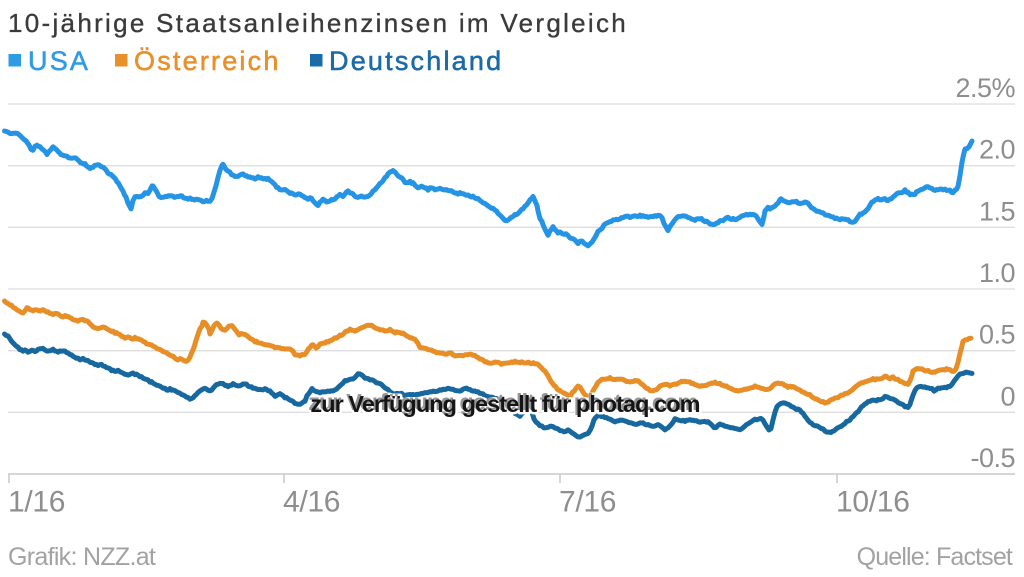 The image size is (1024, 577). I want to click on svg-text: -0.5, so click(992, 458).